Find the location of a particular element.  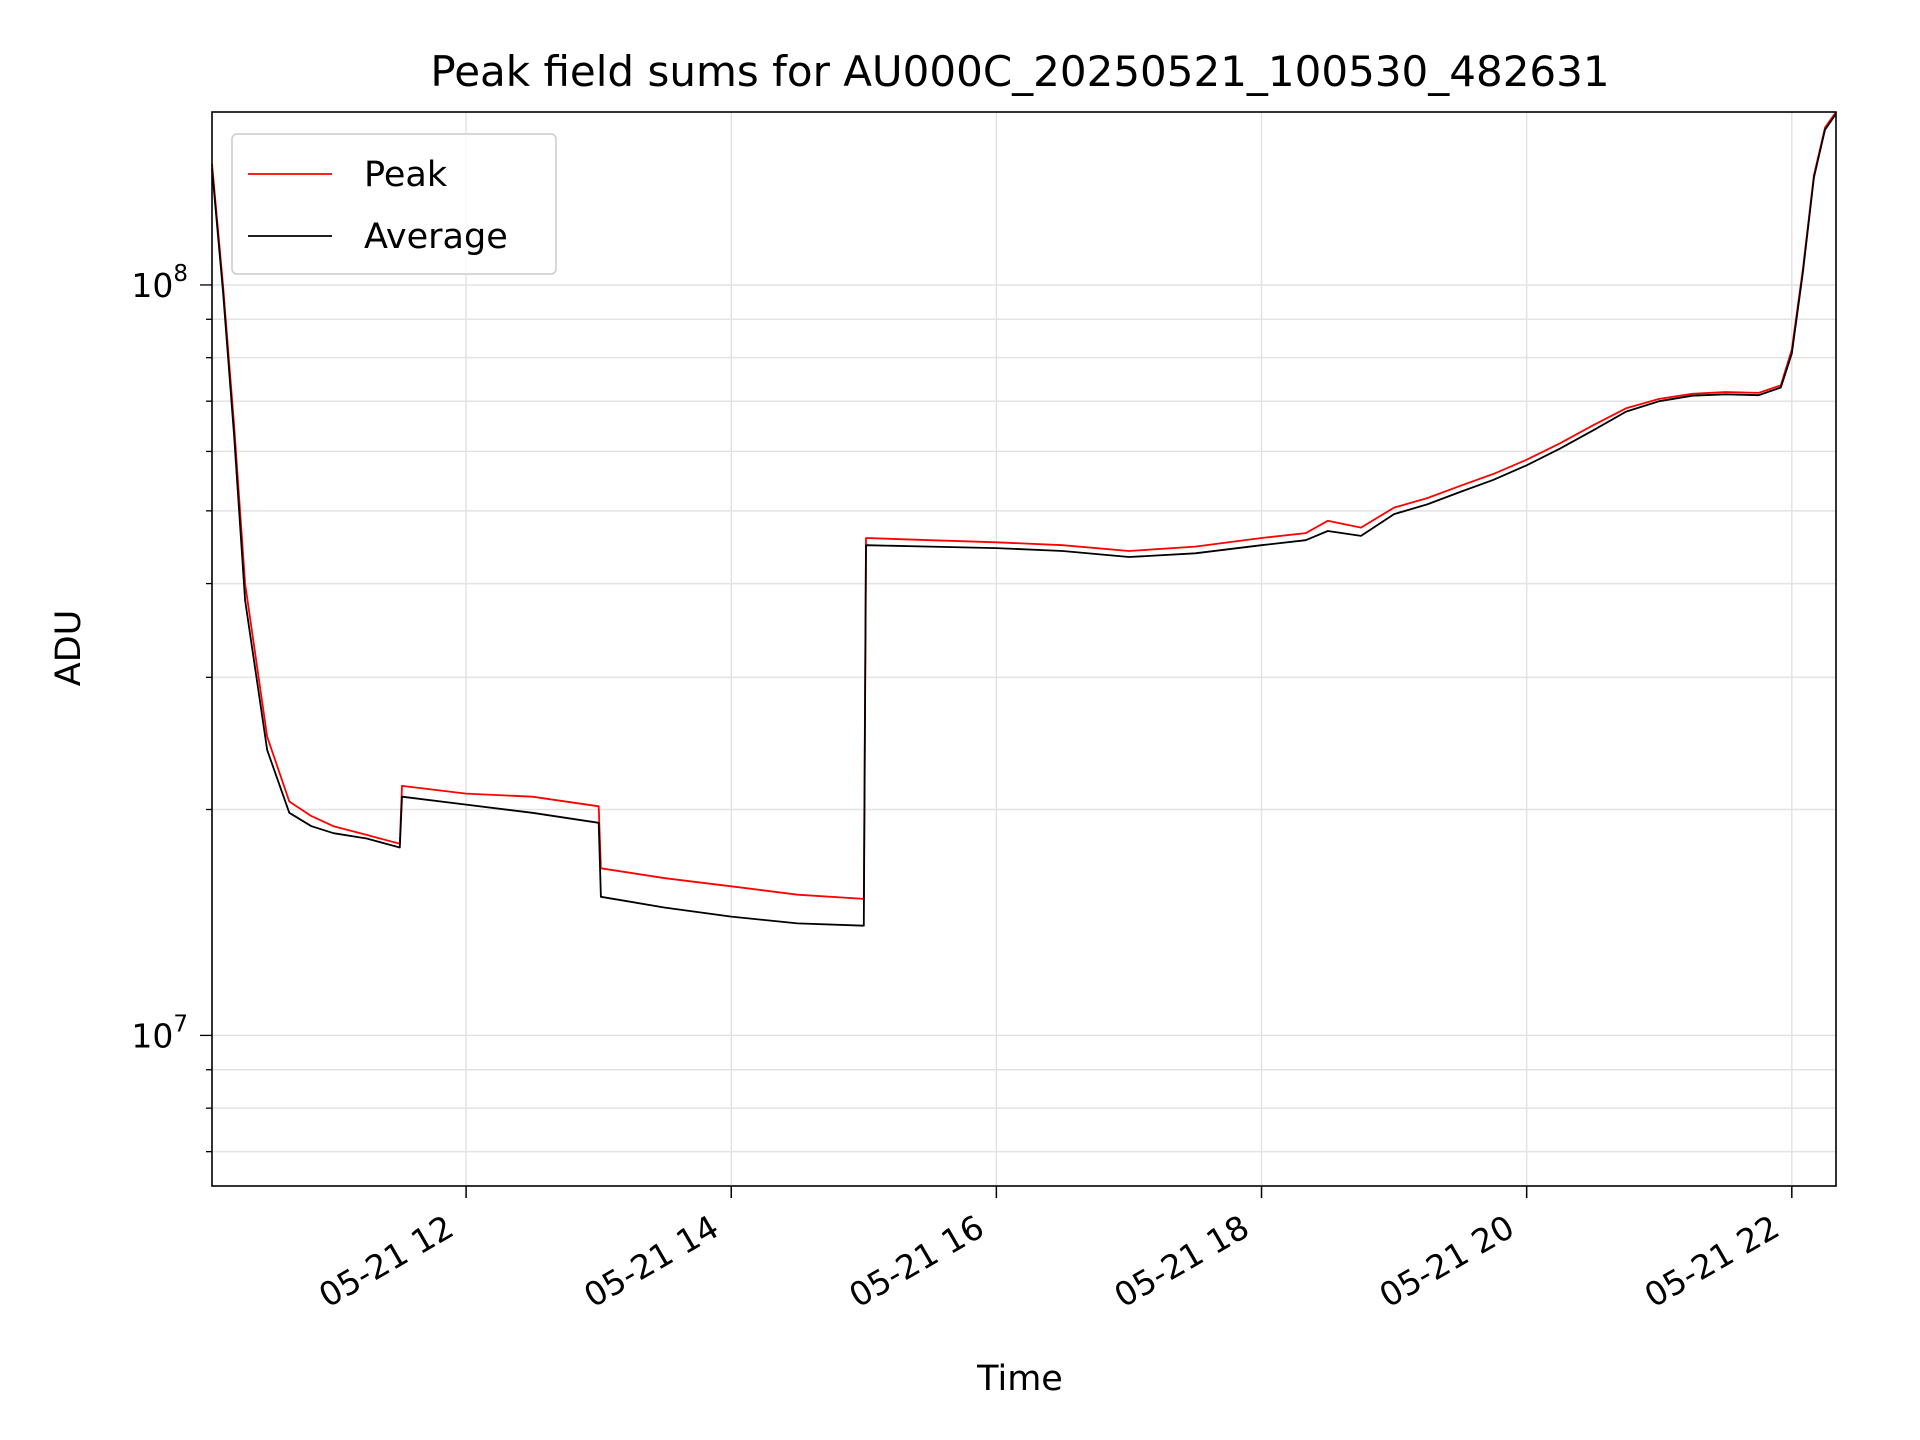

legend-label: Peak is located at coordinates (406, 175).